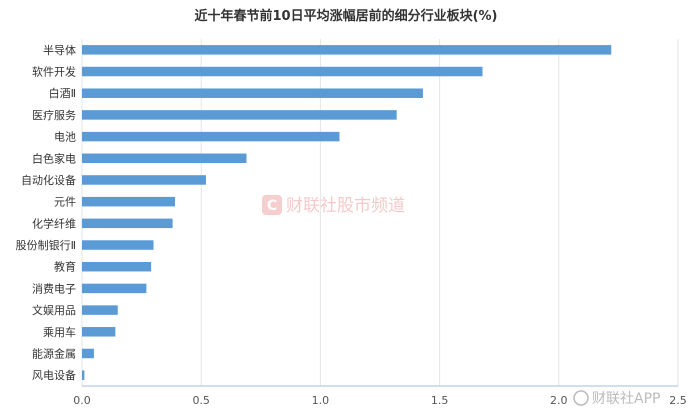  What do you see at coordinates (54, 158) in the screenshot?
I see `category-label: 白色家电` at bounding box center [54, 158].